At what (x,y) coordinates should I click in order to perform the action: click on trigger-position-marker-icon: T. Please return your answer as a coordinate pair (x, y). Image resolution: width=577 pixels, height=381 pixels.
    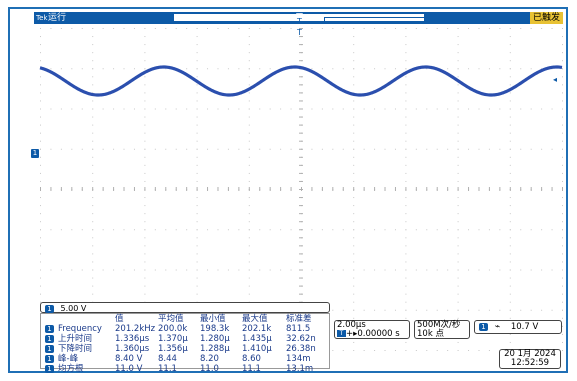
    Looking at the image, I should click on (299, 21).